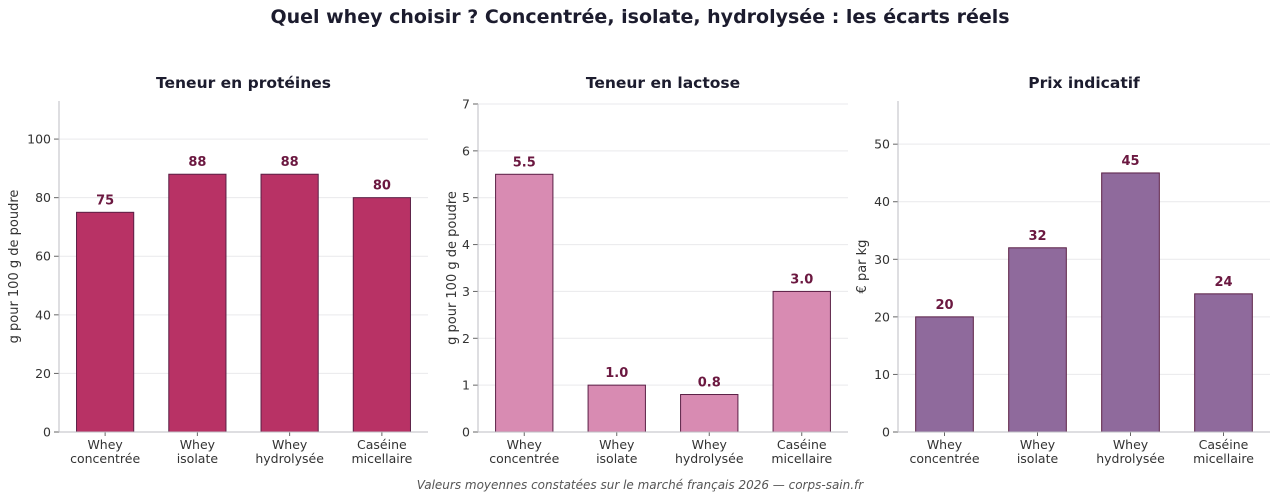  I want to click on y-tick-label: 50, so click(882, 144).